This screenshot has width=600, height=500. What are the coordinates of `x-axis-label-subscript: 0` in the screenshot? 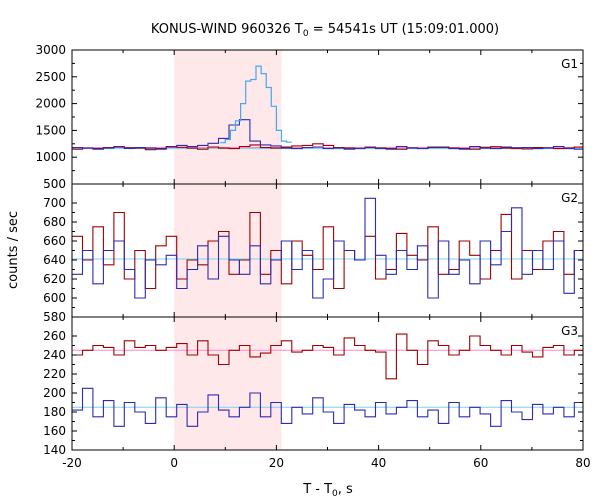 It's located at (335, 494).